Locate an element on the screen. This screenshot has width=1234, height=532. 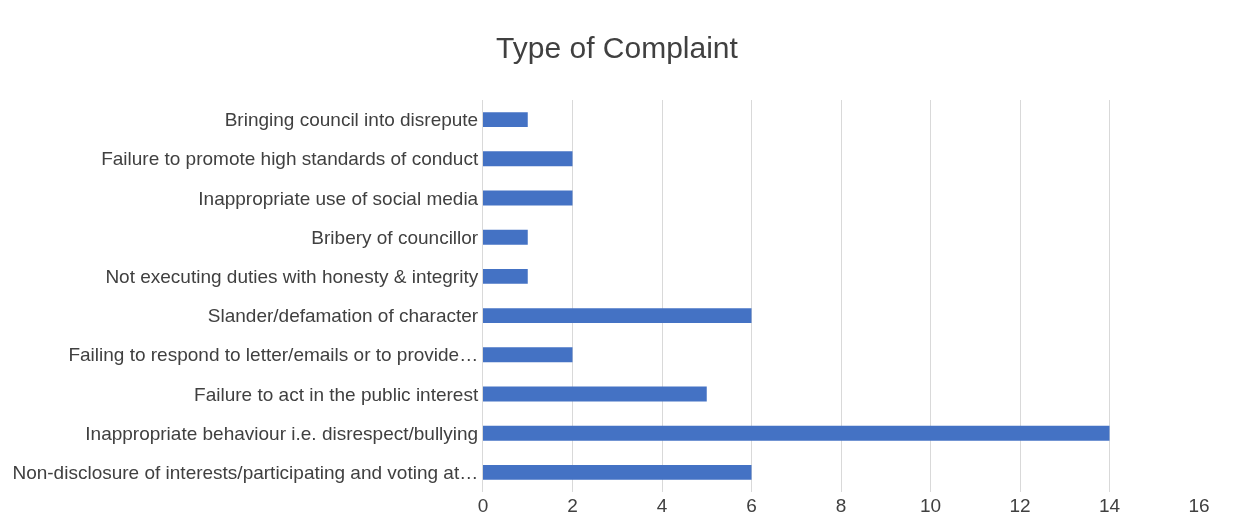
x-tick-label: 10 is located at coordinates (930, 505).